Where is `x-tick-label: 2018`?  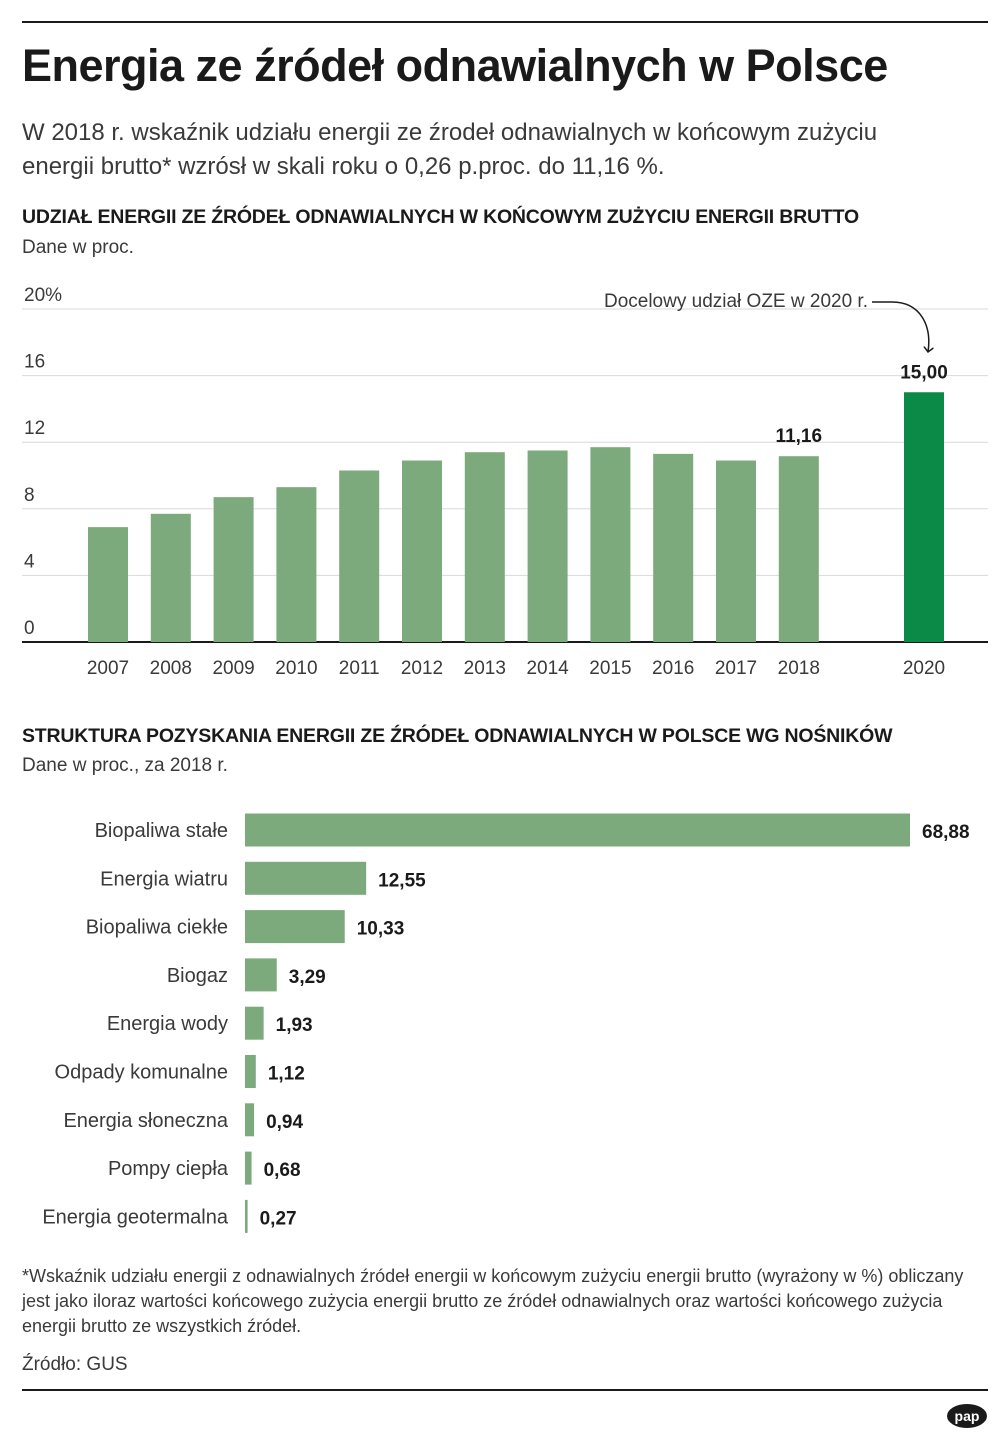 x-tick-label: 2018 is located at coordinates (799, 668).